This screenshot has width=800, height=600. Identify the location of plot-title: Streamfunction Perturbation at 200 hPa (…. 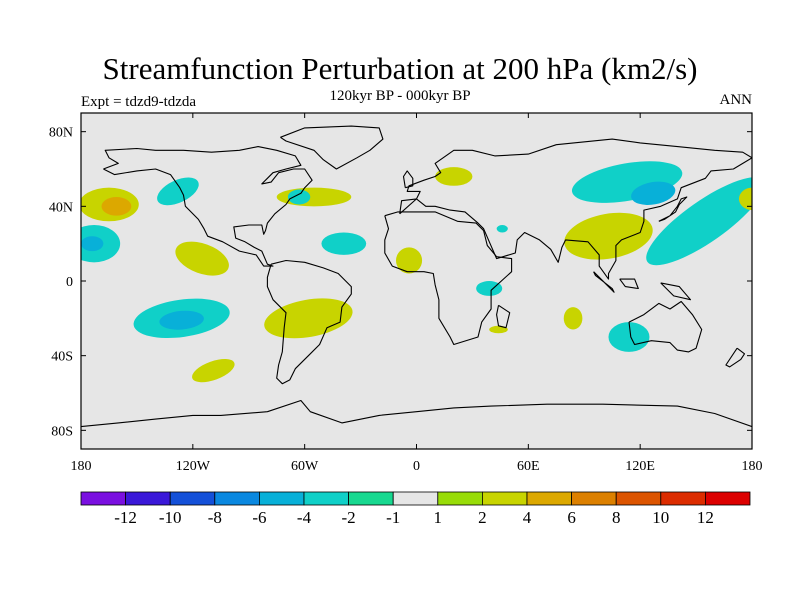
(400, 68).